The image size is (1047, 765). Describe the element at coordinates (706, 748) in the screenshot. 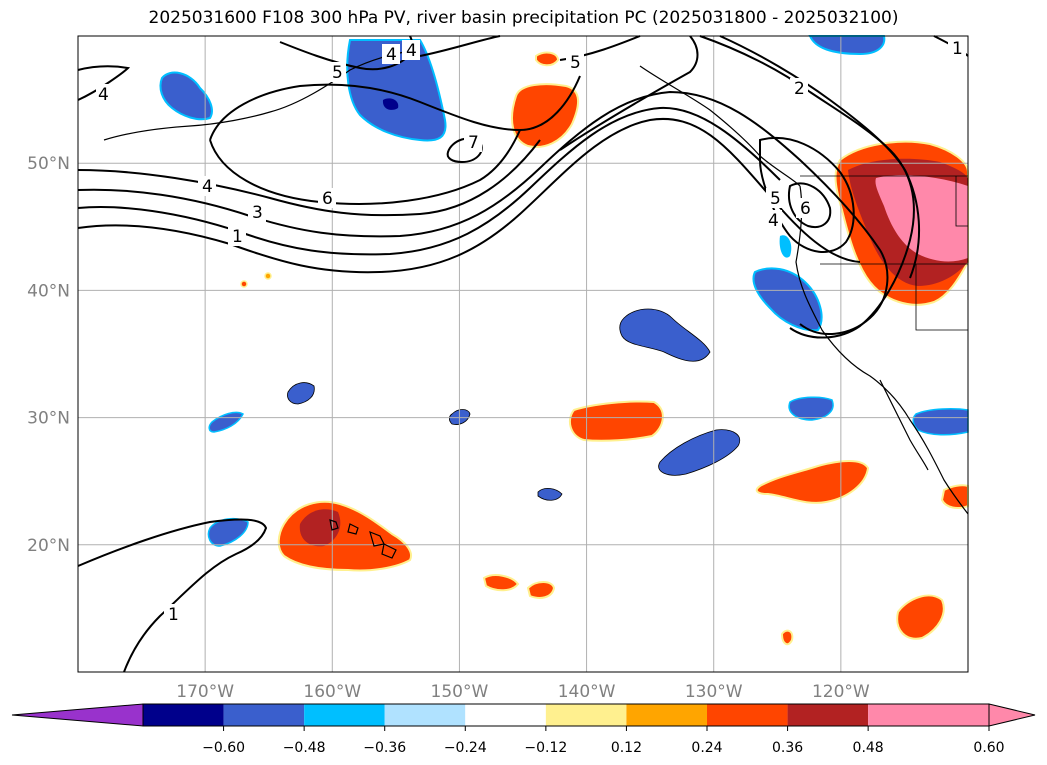

I see `colorbar-tick-label: 0.24` at that location.